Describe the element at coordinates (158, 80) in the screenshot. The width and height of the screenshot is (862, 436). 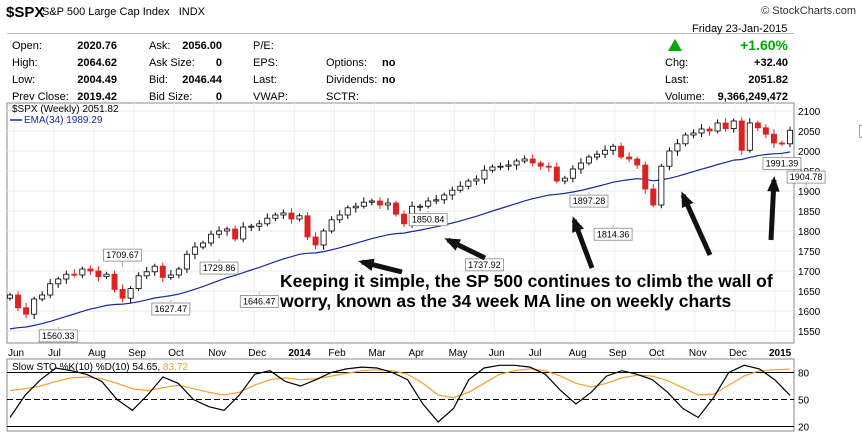
I see `quote-label: Bid:` at that location.